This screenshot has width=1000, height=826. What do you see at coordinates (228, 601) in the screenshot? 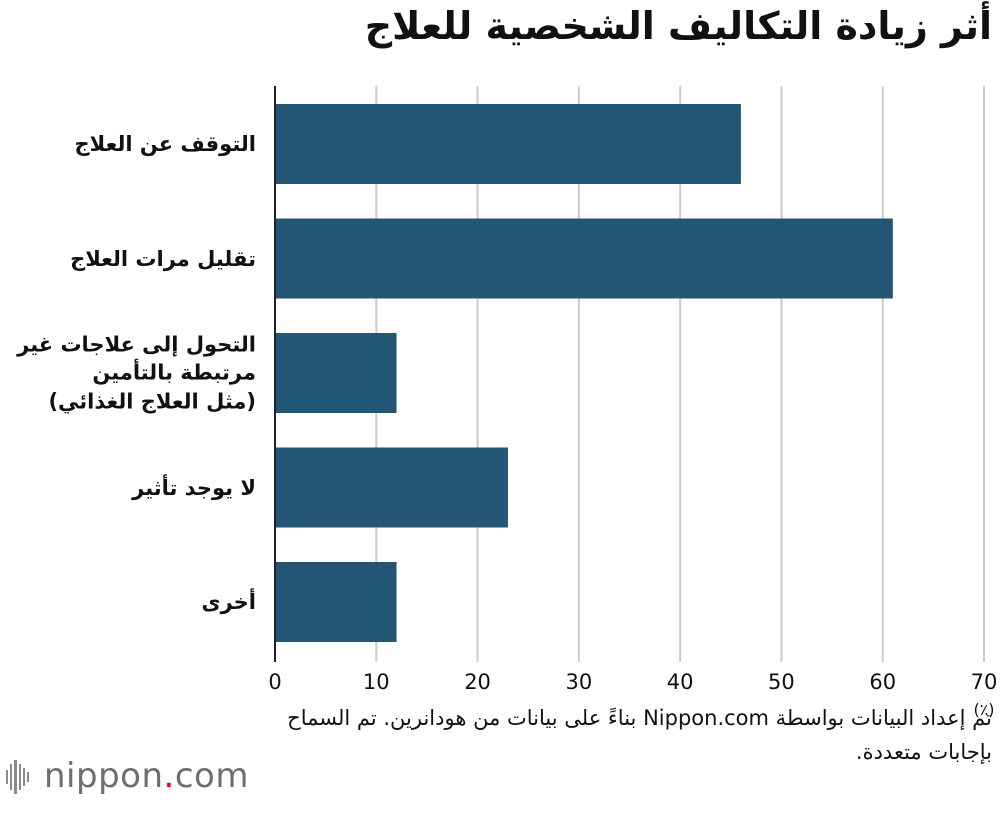
I see `category-label: أخرى` at bounding box center [228, 601].